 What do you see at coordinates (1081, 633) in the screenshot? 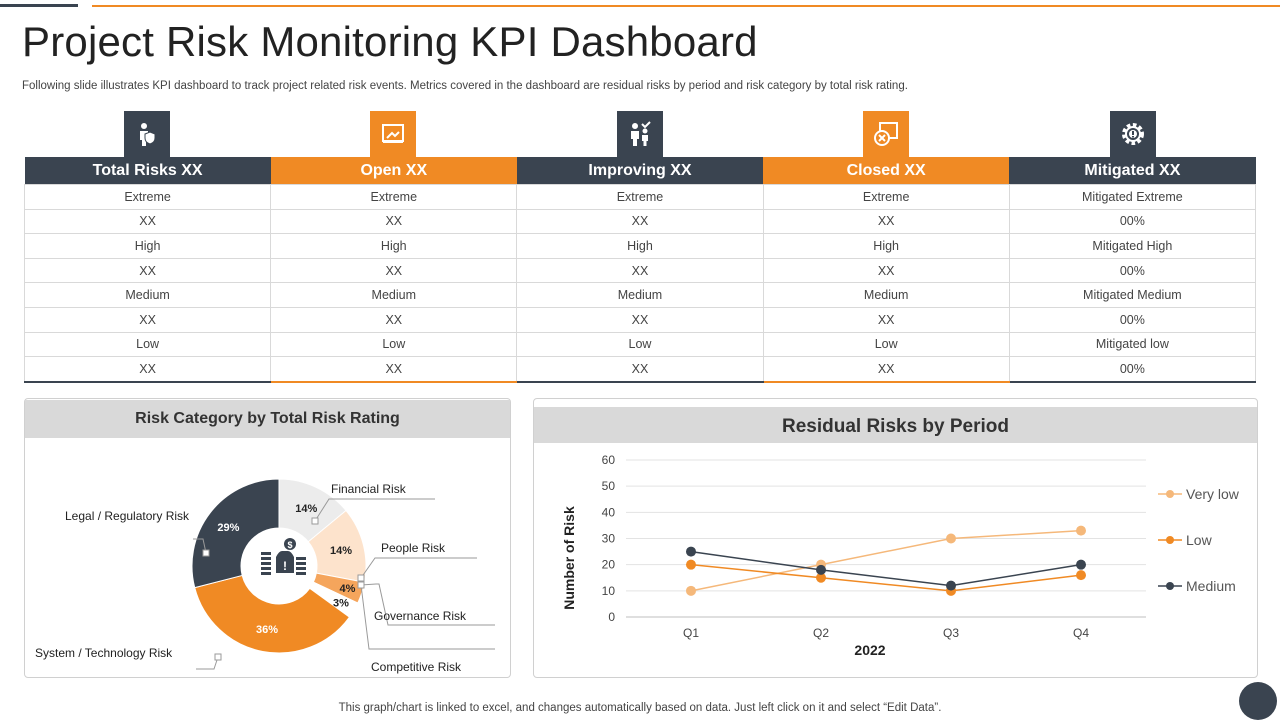
I see `x-tick-label: Q4` at bounding box center [1081, 633].